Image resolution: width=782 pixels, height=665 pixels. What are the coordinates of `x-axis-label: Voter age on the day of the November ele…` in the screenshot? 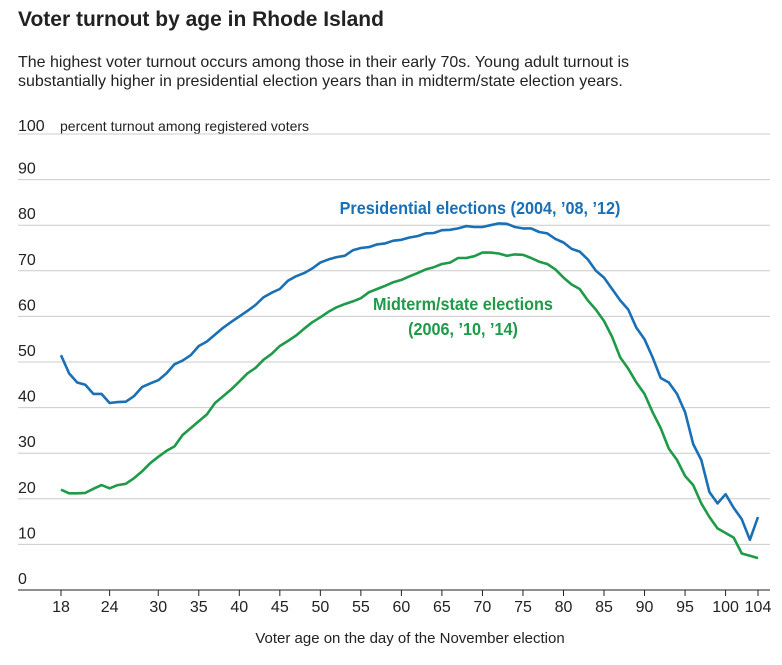 It's located at (409, 638).